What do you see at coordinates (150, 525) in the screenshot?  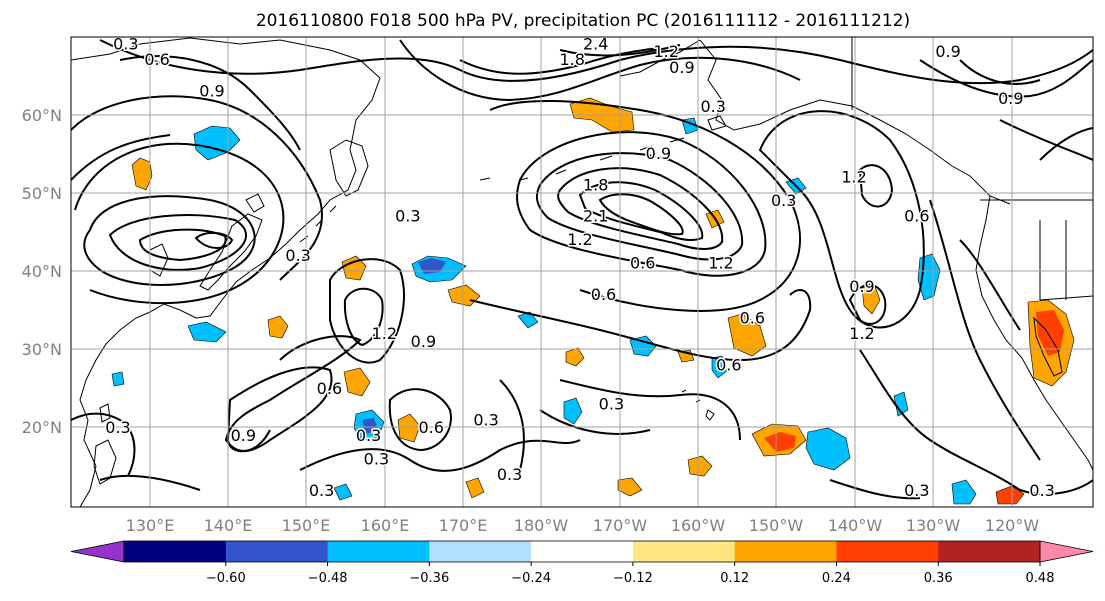 I see `lon-label: 130°E` at bounding box center [150, 525].